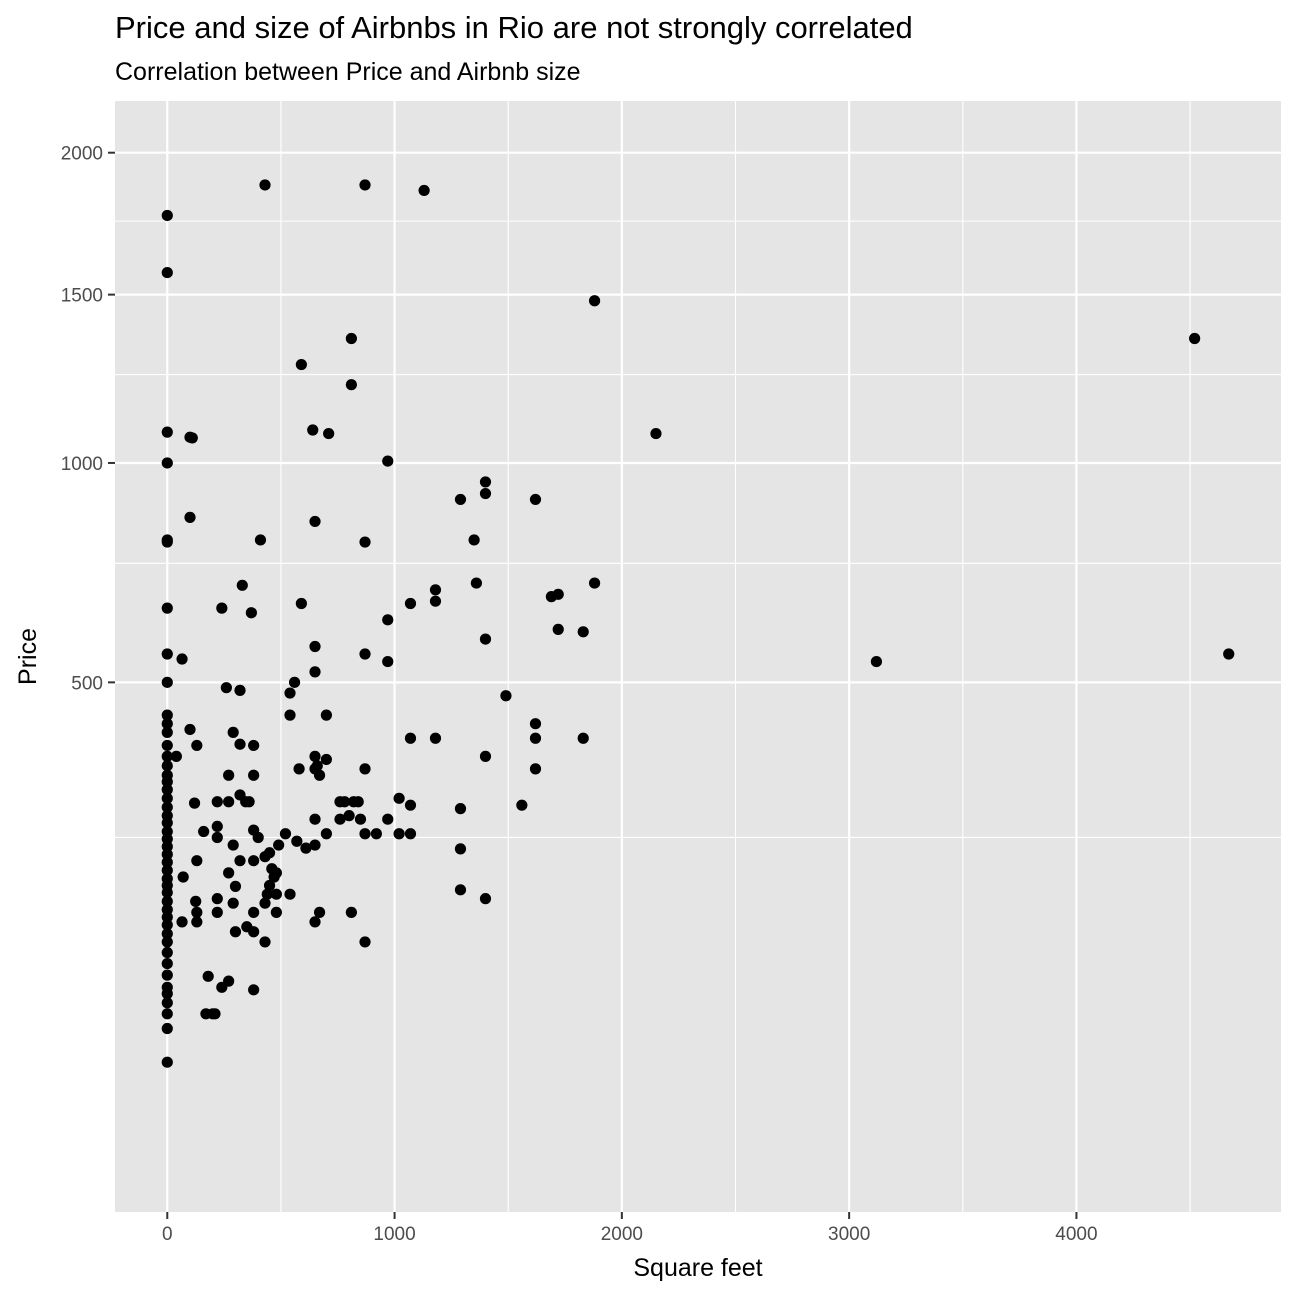  Describe the element at coordinates (28, 656) in the screenshot. I see `y-axis-title: Price` at that location.